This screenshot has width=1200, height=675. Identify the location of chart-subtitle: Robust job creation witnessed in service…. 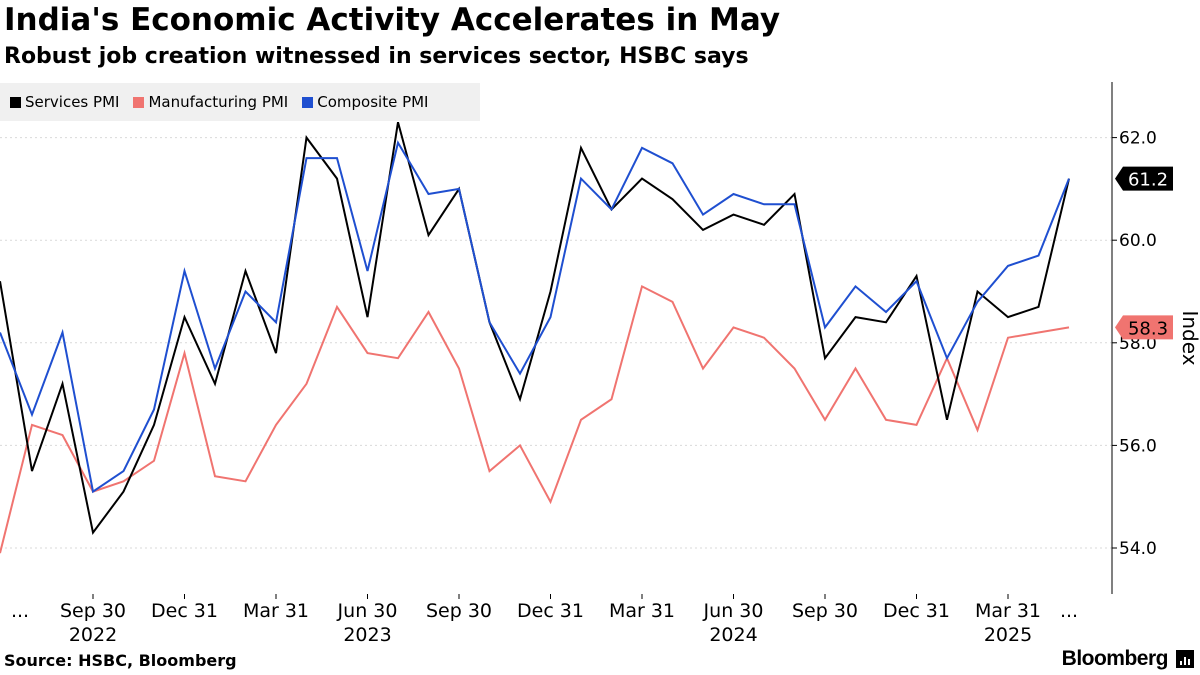
(376, 56).